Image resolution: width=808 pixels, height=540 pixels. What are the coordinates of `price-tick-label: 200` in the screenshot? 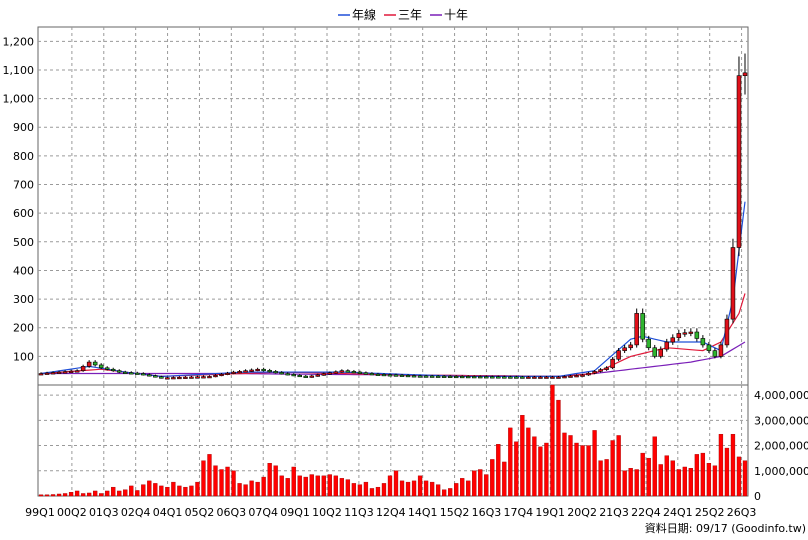 It's located at (23, 328).